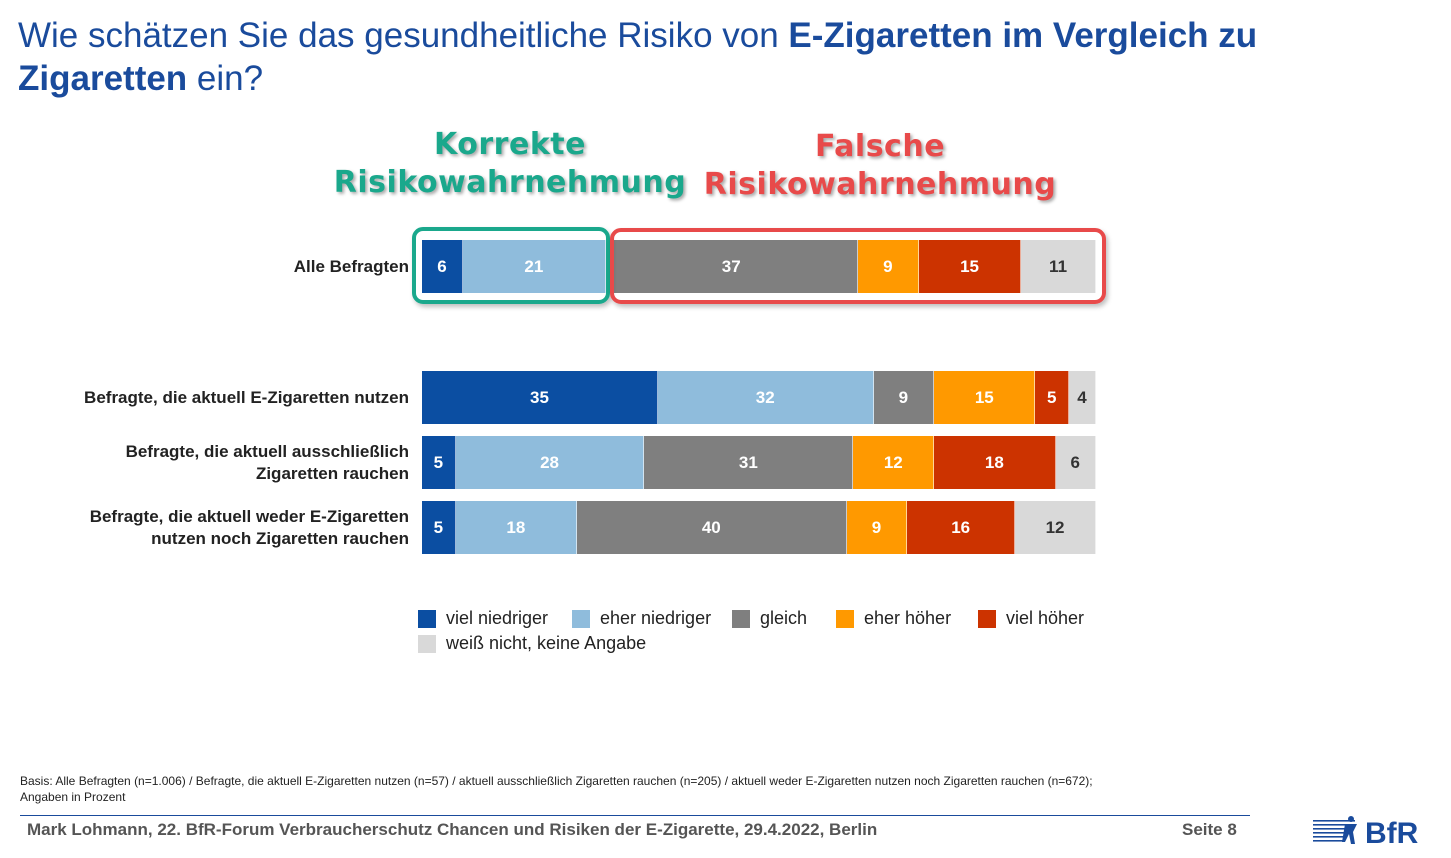  What do you see at coordinates (510, 182) in the screenshot?
I see `correct-label-line2: Risikowahrnehmung` at bounding box center [510, 182].